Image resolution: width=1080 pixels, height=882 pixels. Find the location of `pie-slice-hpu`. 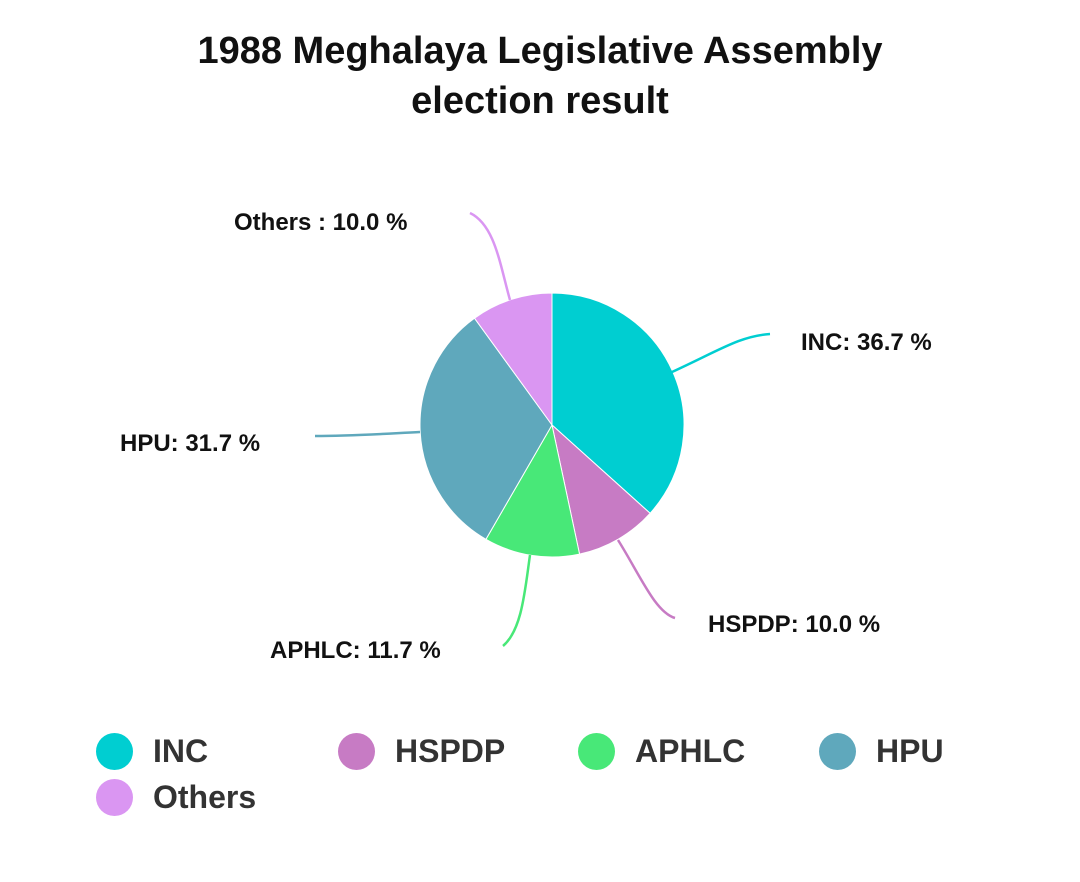

pie-slice-hpu is located at coordinates (486, 428).